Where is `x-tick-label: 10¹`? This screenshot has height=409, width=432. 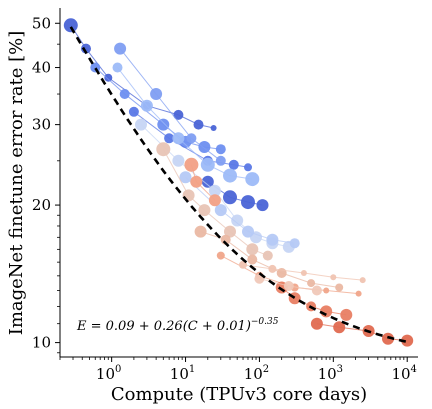
x-tick-label: 10¹ is located at coordinates (182, 373).